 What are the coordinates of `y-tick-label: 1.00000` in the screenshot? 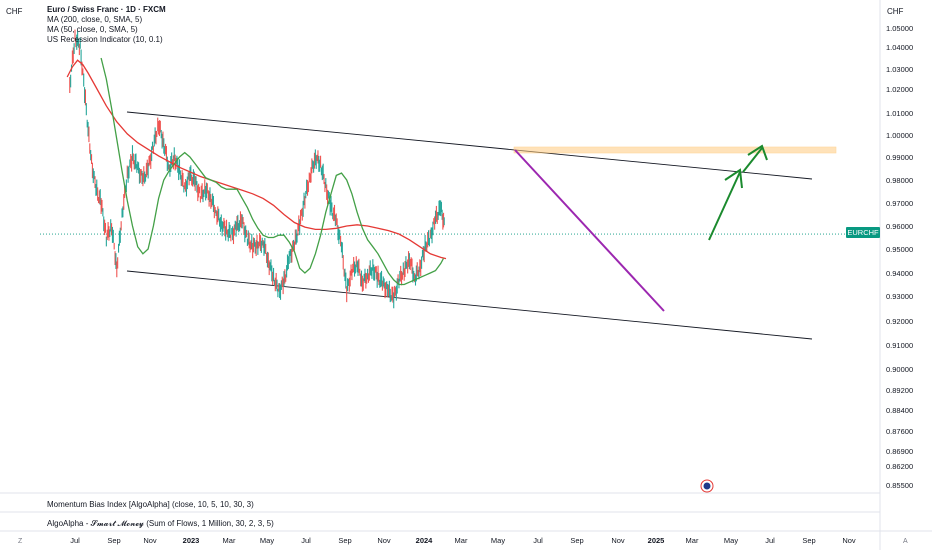 It's located at (899, 135).